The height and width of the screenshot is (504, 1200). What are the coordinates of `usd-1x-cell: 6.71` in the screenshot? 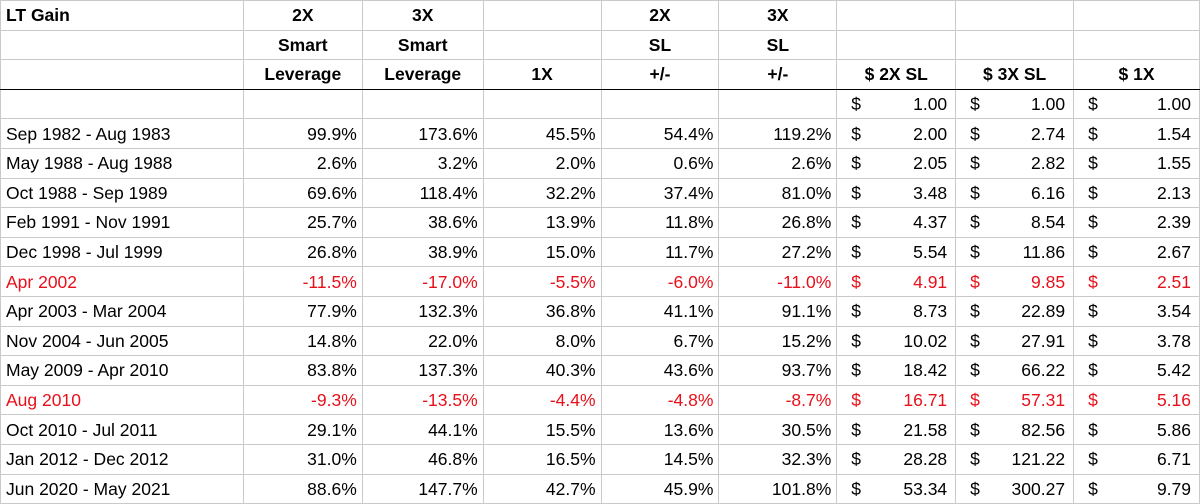 It's located at (1150, 459).